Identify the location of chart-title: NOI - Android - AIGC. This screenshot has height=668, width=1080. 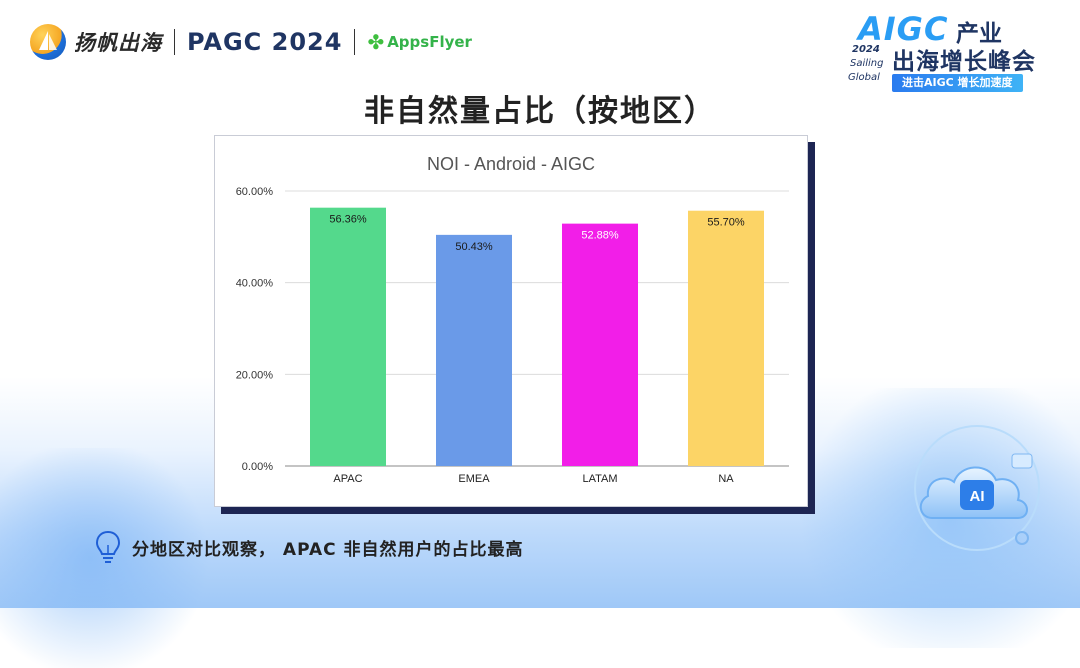
(511, 164).